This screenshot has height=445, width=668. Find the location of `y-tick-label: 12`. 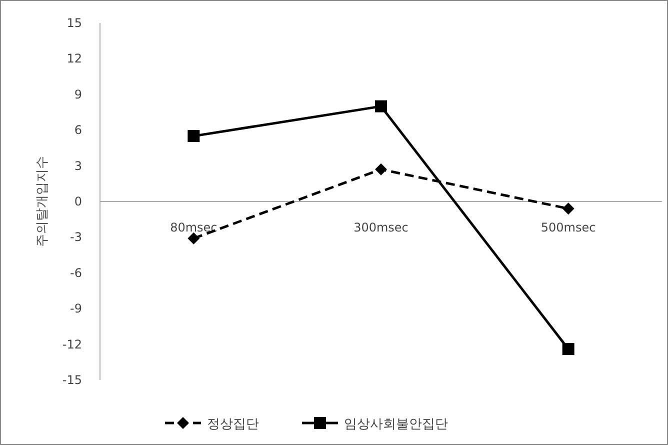

y-tick-label: 12 is located at coordinates (74, 59).